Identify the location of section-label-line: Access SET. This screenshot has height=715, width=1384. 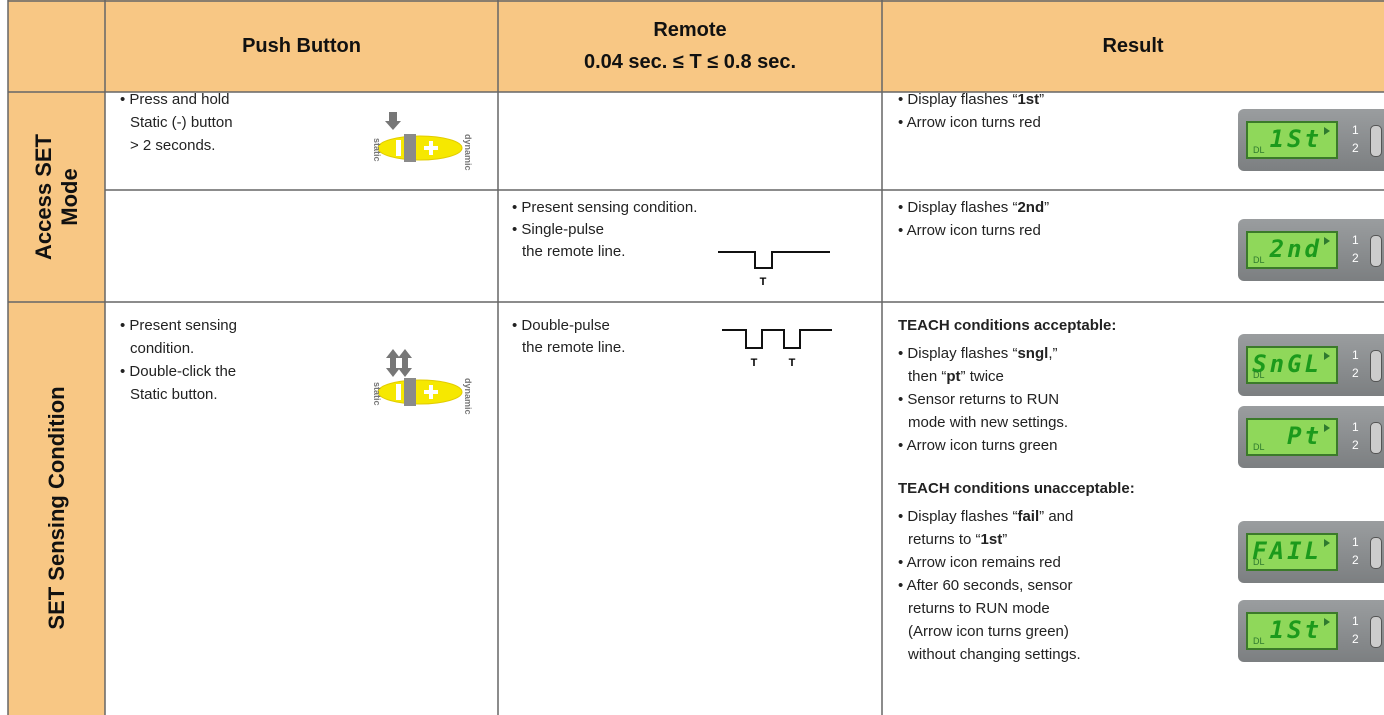
(43, 197).